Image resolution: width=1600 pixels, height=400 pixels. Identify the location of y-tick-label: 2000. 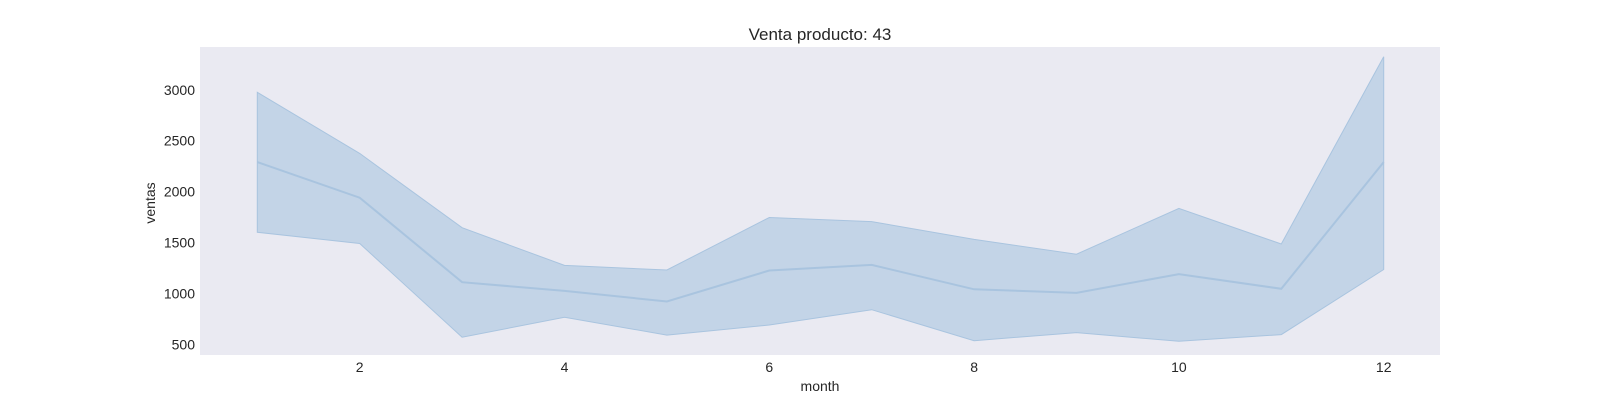
(179, 192).